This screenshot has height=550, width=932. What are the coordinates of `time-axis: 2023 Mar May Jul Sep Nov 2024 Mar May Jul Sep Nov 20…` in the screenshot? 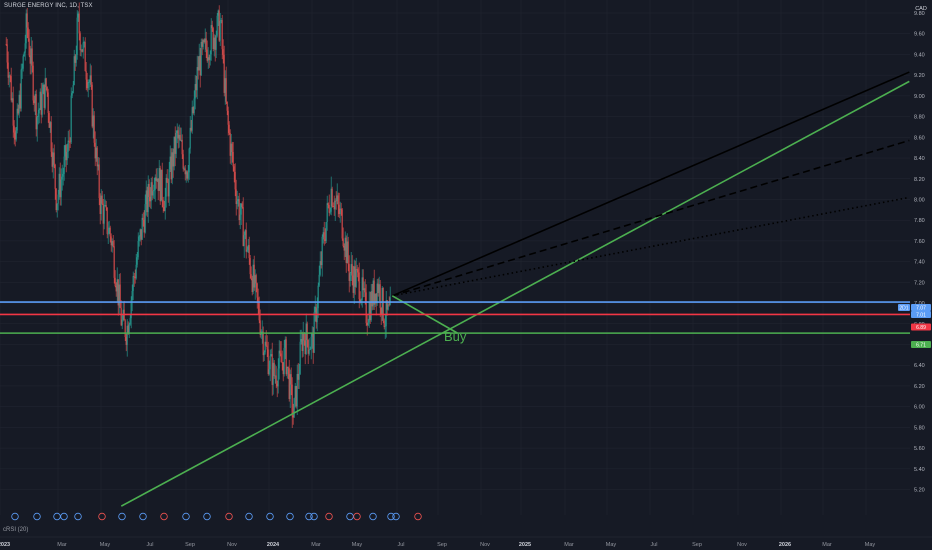 It's located at (466, 542).